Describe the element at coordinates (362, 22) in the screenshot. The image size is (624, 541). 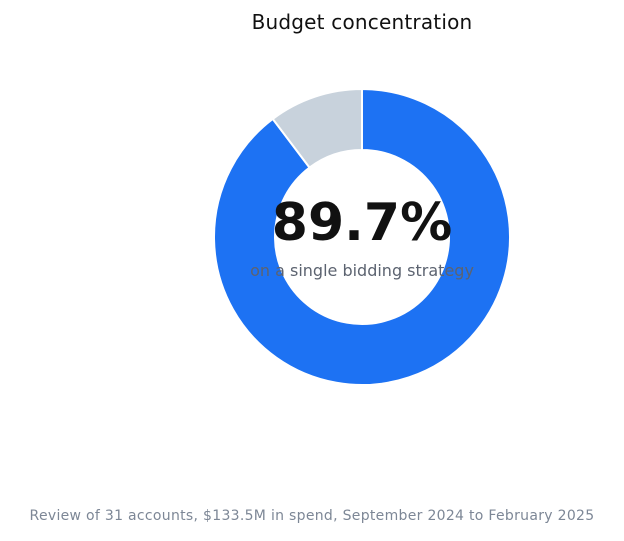
I see `chart-title: Budget concentration` at that location.